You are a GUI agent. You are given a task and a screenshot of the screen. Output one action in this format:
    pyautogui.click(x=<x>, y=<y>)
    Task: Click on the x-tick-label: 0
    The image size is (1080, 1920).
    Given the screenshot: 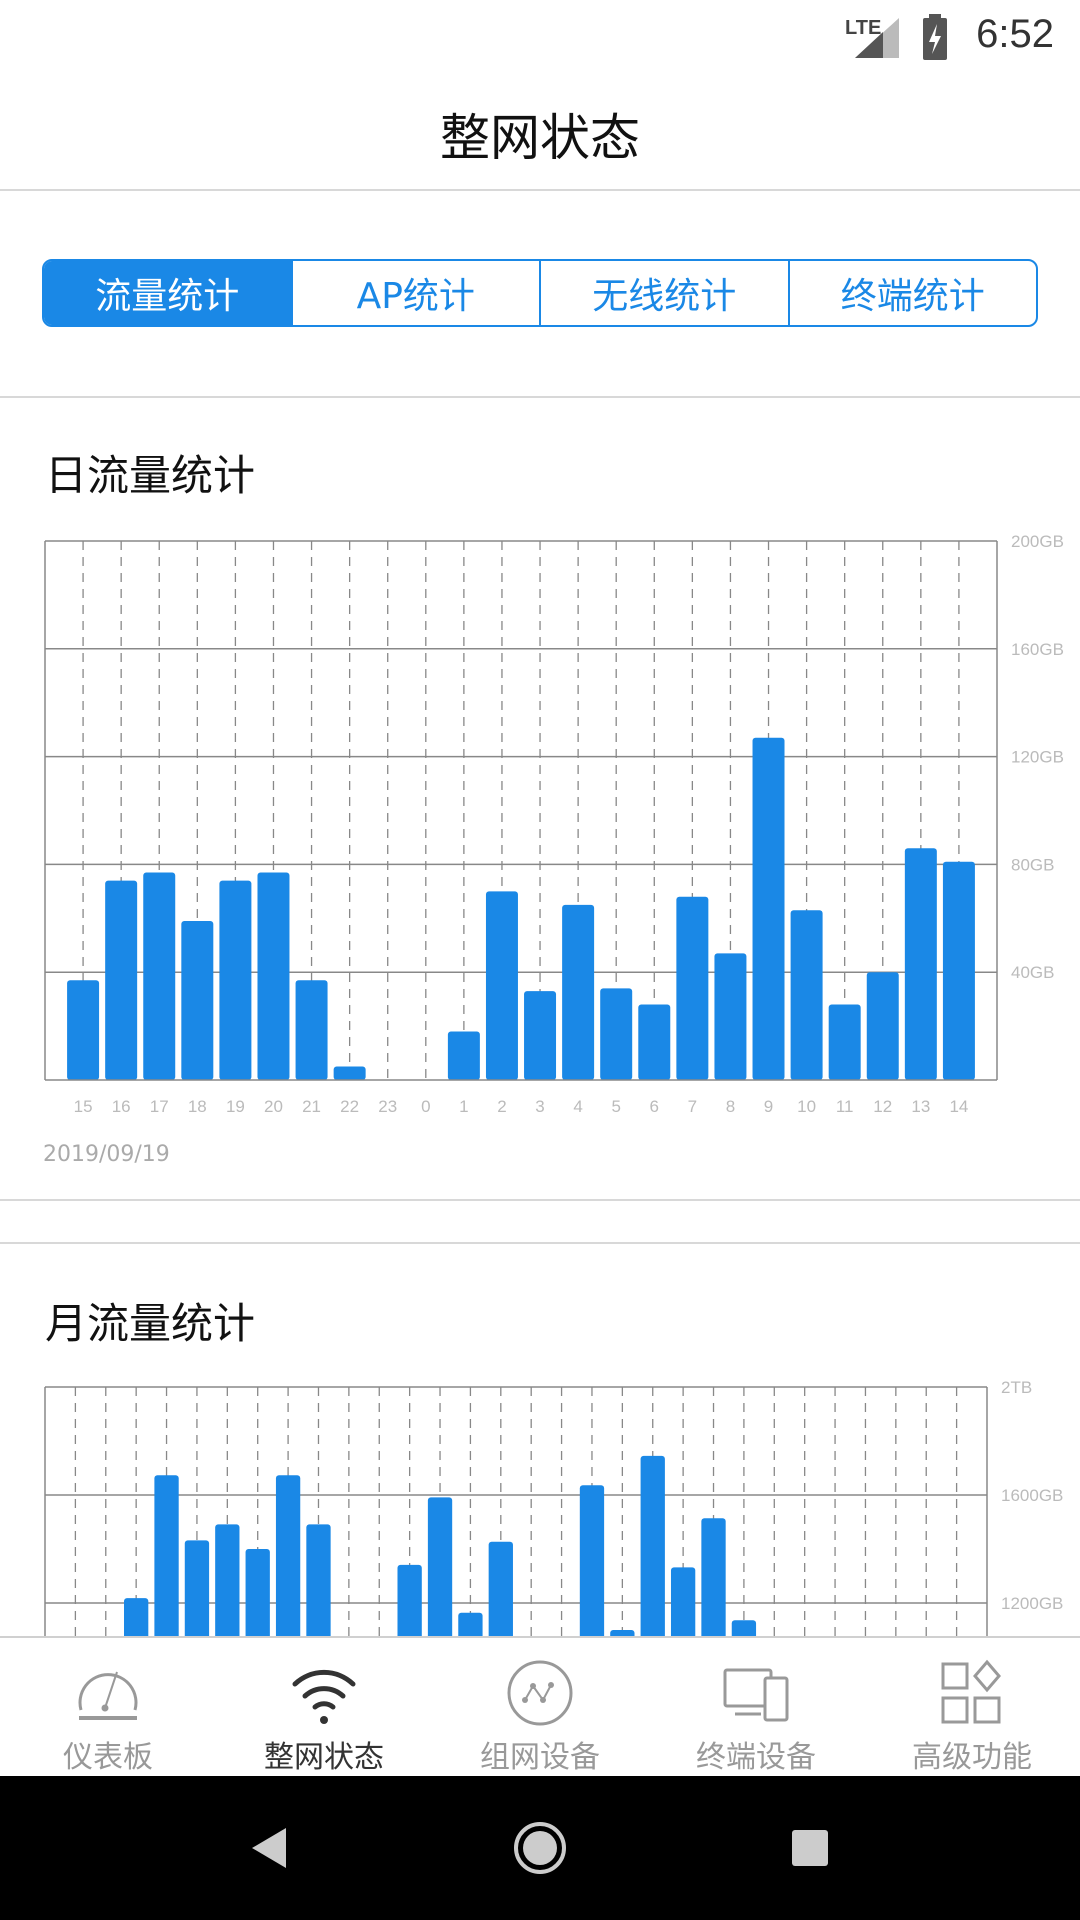 What is the action you would take?
    pyautogui.click(x=425, y=1106)
    